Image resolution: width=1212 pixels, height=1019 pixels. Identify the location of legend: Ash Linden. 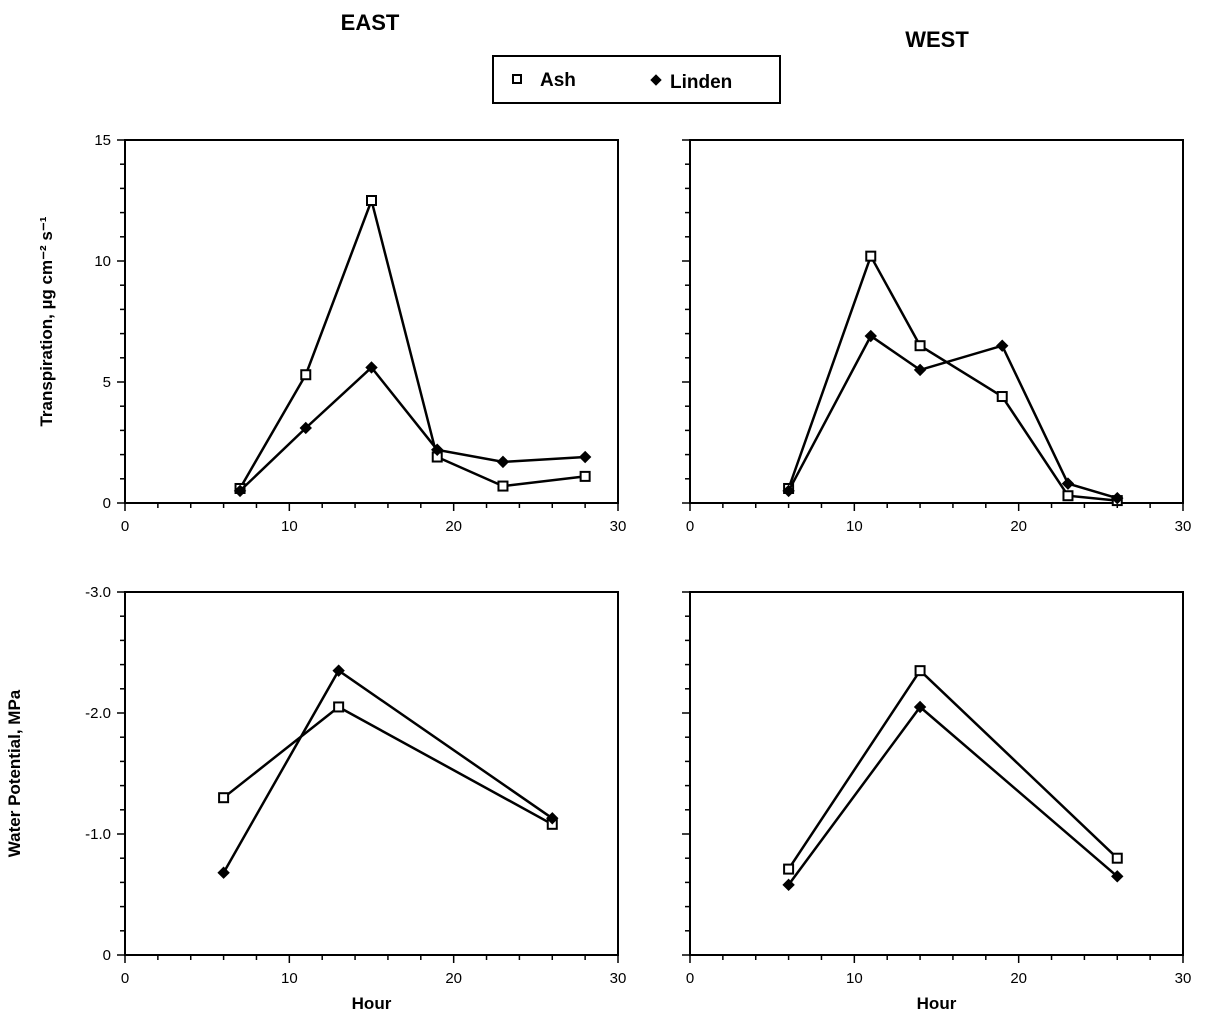
(636, 79).